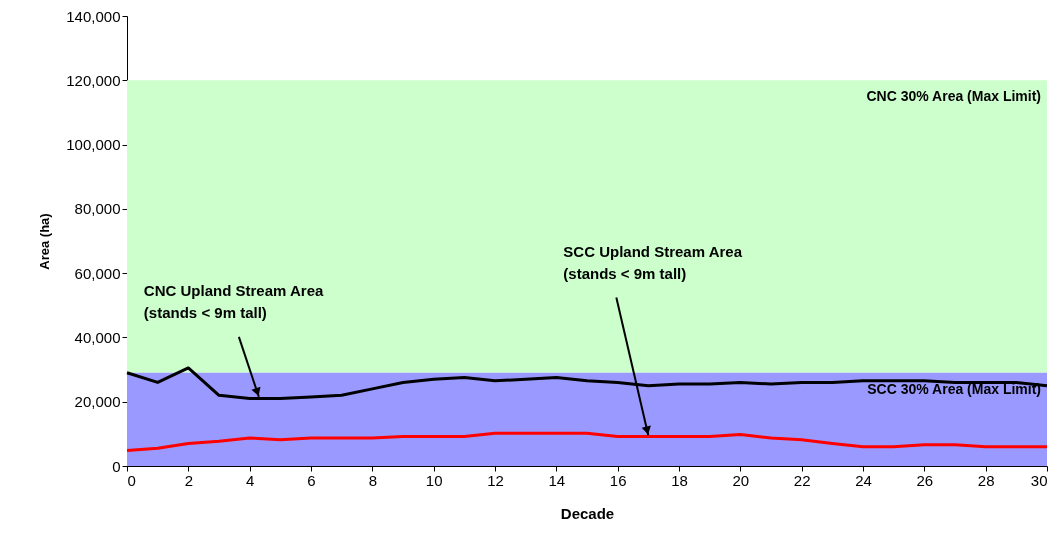 This screenshot has height=546, width=1057. What do you see at coordinates (618, 480) in the screenshot?
I see `x-tick-label: 16` at bounding box center [618, 480].